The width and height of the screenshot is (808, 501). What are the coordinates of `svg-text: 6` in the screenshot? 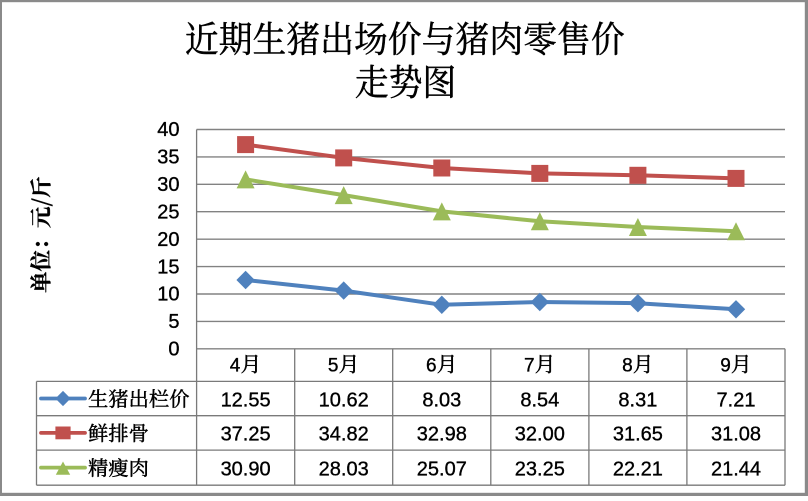 It's located at (431, 366).